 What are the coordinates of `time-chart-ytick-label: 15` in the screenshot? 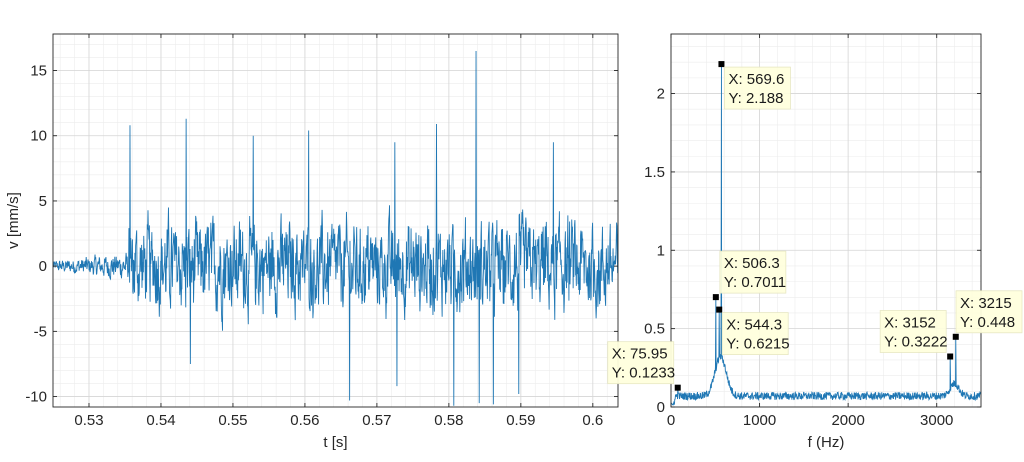 It's located at (38, 71).